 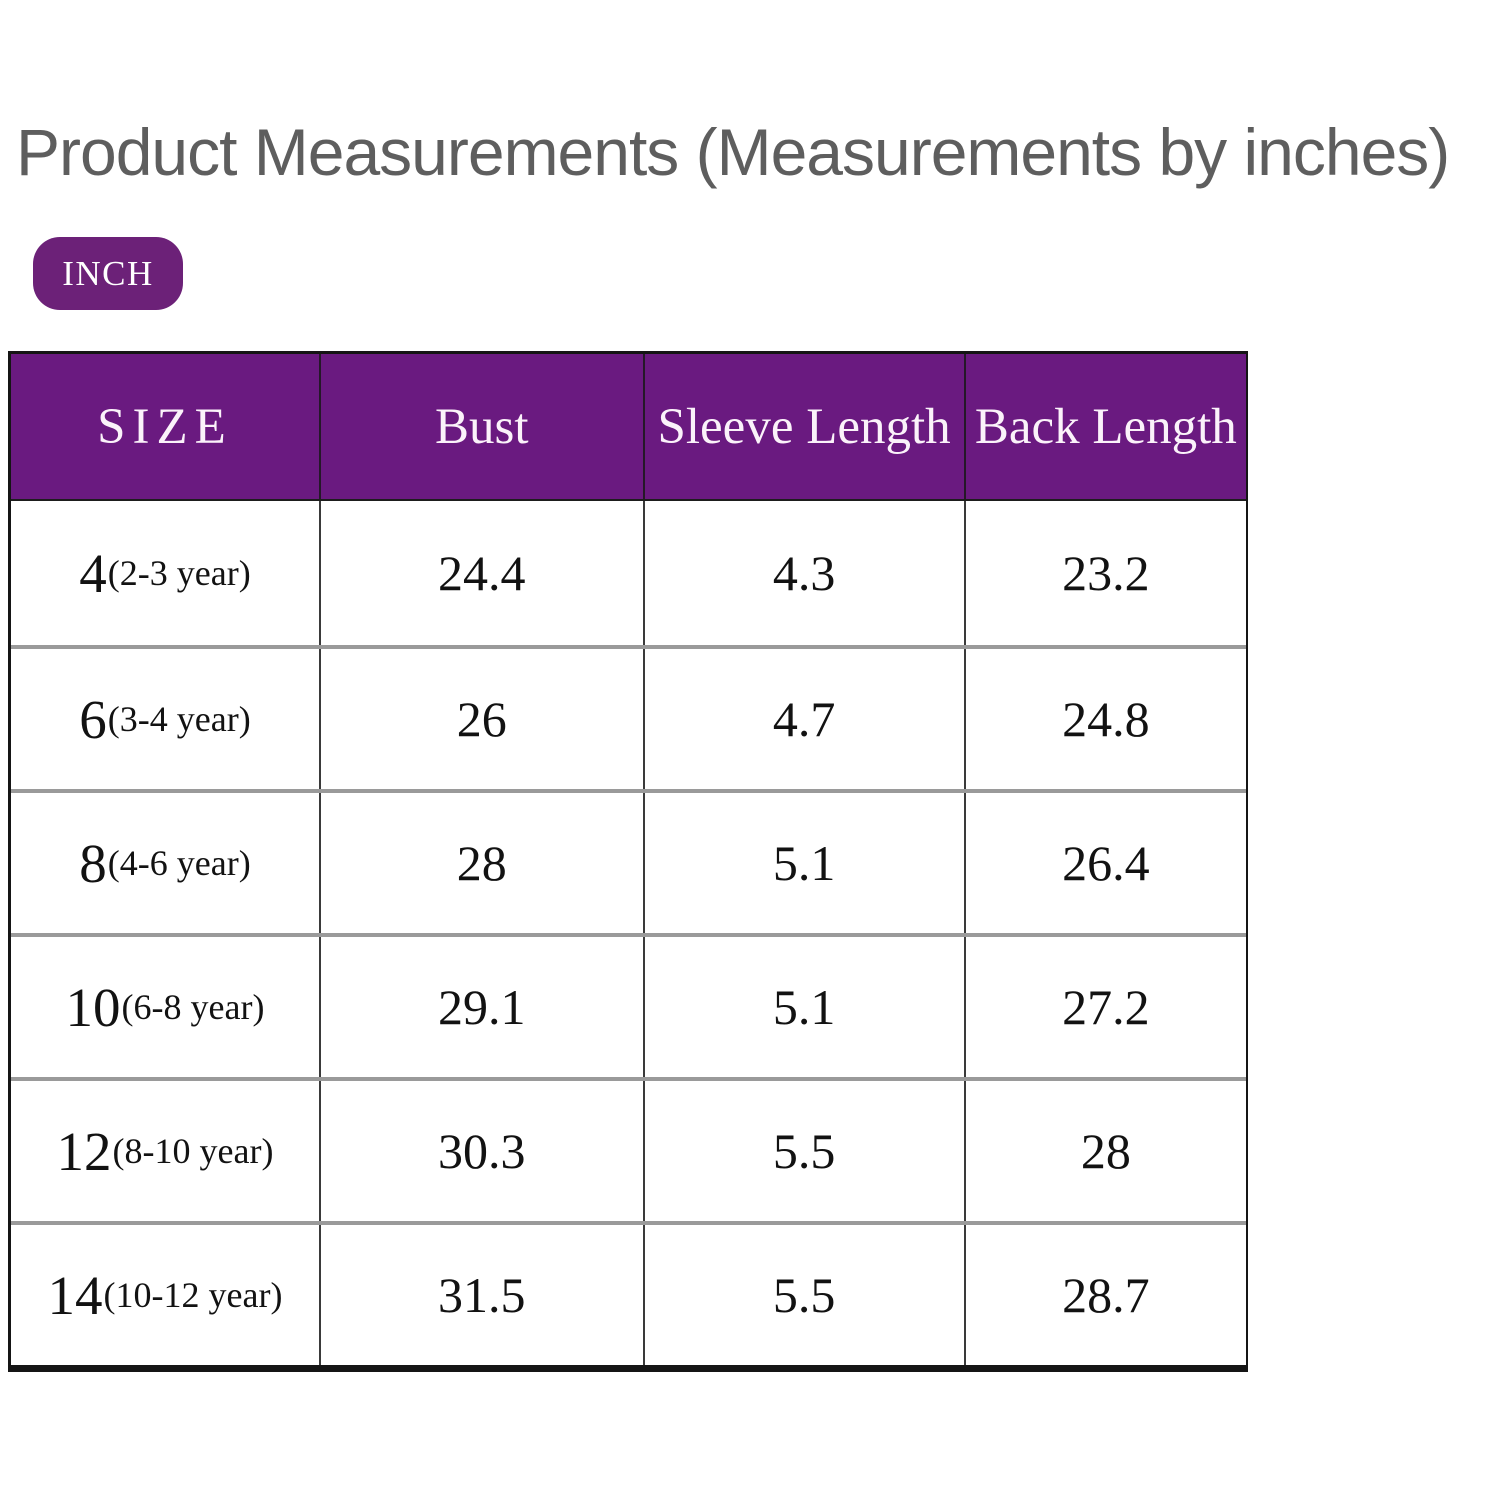 What do you see at coordinates (483, 1007) in the screenshot?
I see `bust-value: 29.1` at bounding box center [483, 1007].